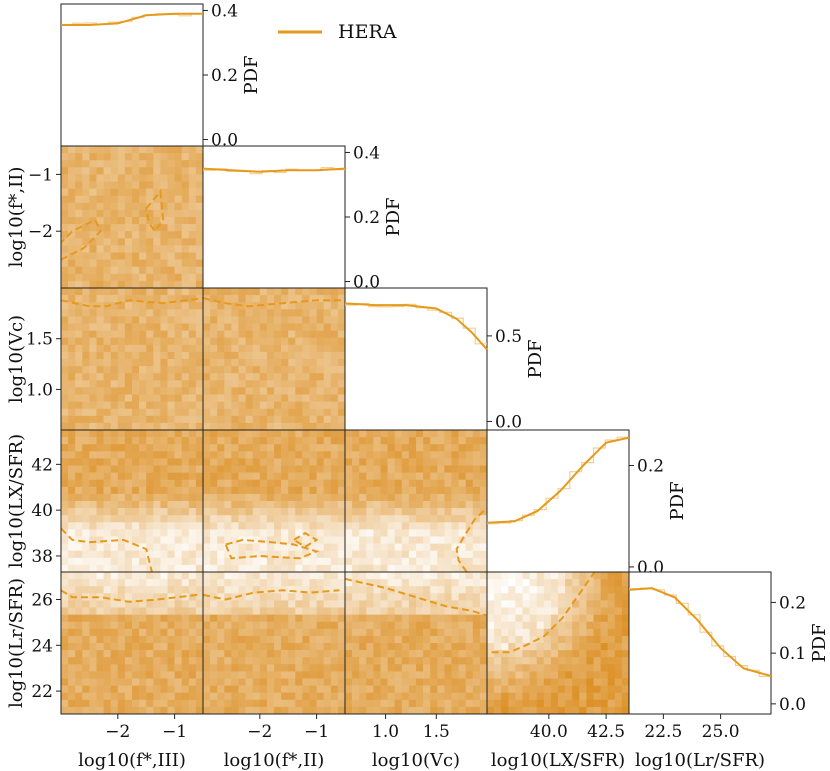  I want to click on legend-label-hera: HERA, so click(367, 32).